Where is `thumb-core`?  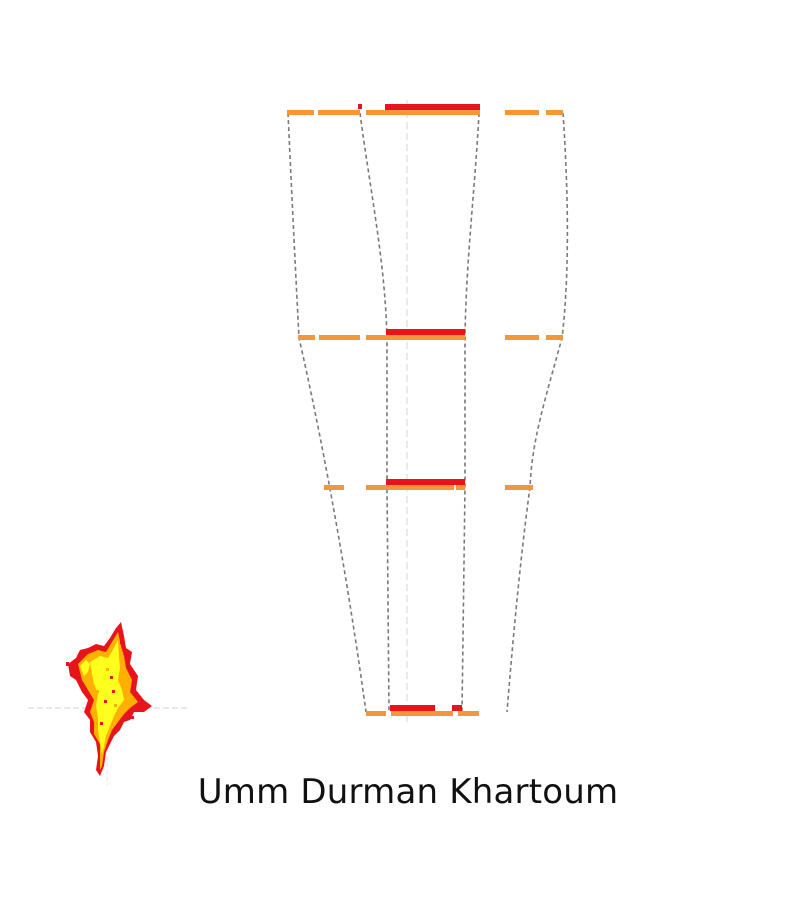 thumb-core is located at coordinates (107, 697).